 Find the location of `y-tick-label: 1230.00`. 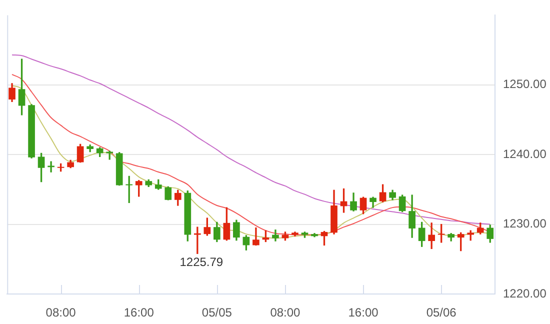

y-tick-label: 1230.00 is located at coordinates (525, 223).